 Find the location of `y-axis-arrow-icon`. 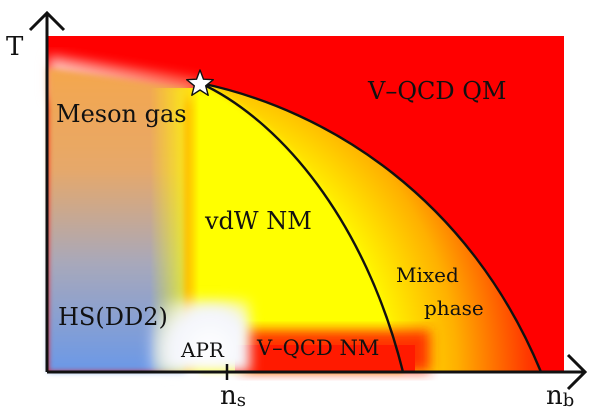

y-axis-arrow-icon is located at coordinates (47, 21).